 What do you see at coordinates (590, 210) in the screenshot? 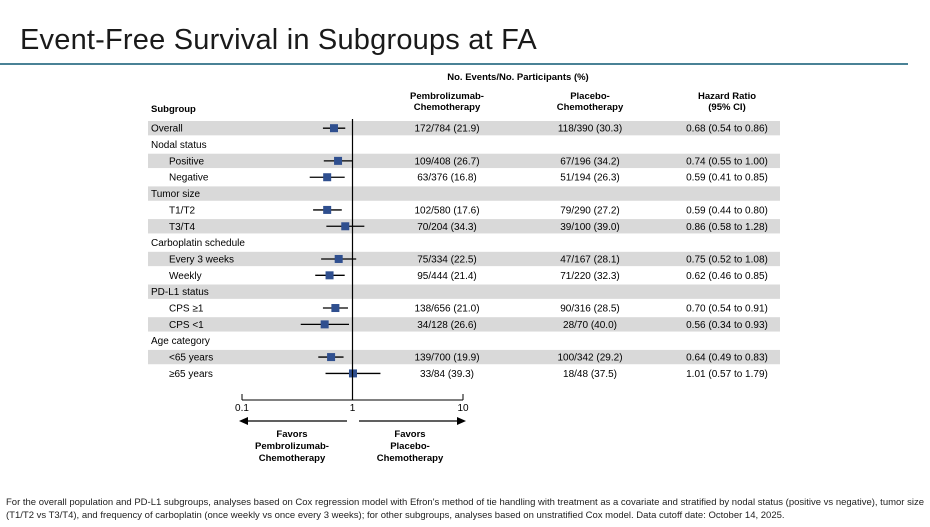
I see `arm2-events: 79/290 (27.2)` at bounding box center [590, 210].